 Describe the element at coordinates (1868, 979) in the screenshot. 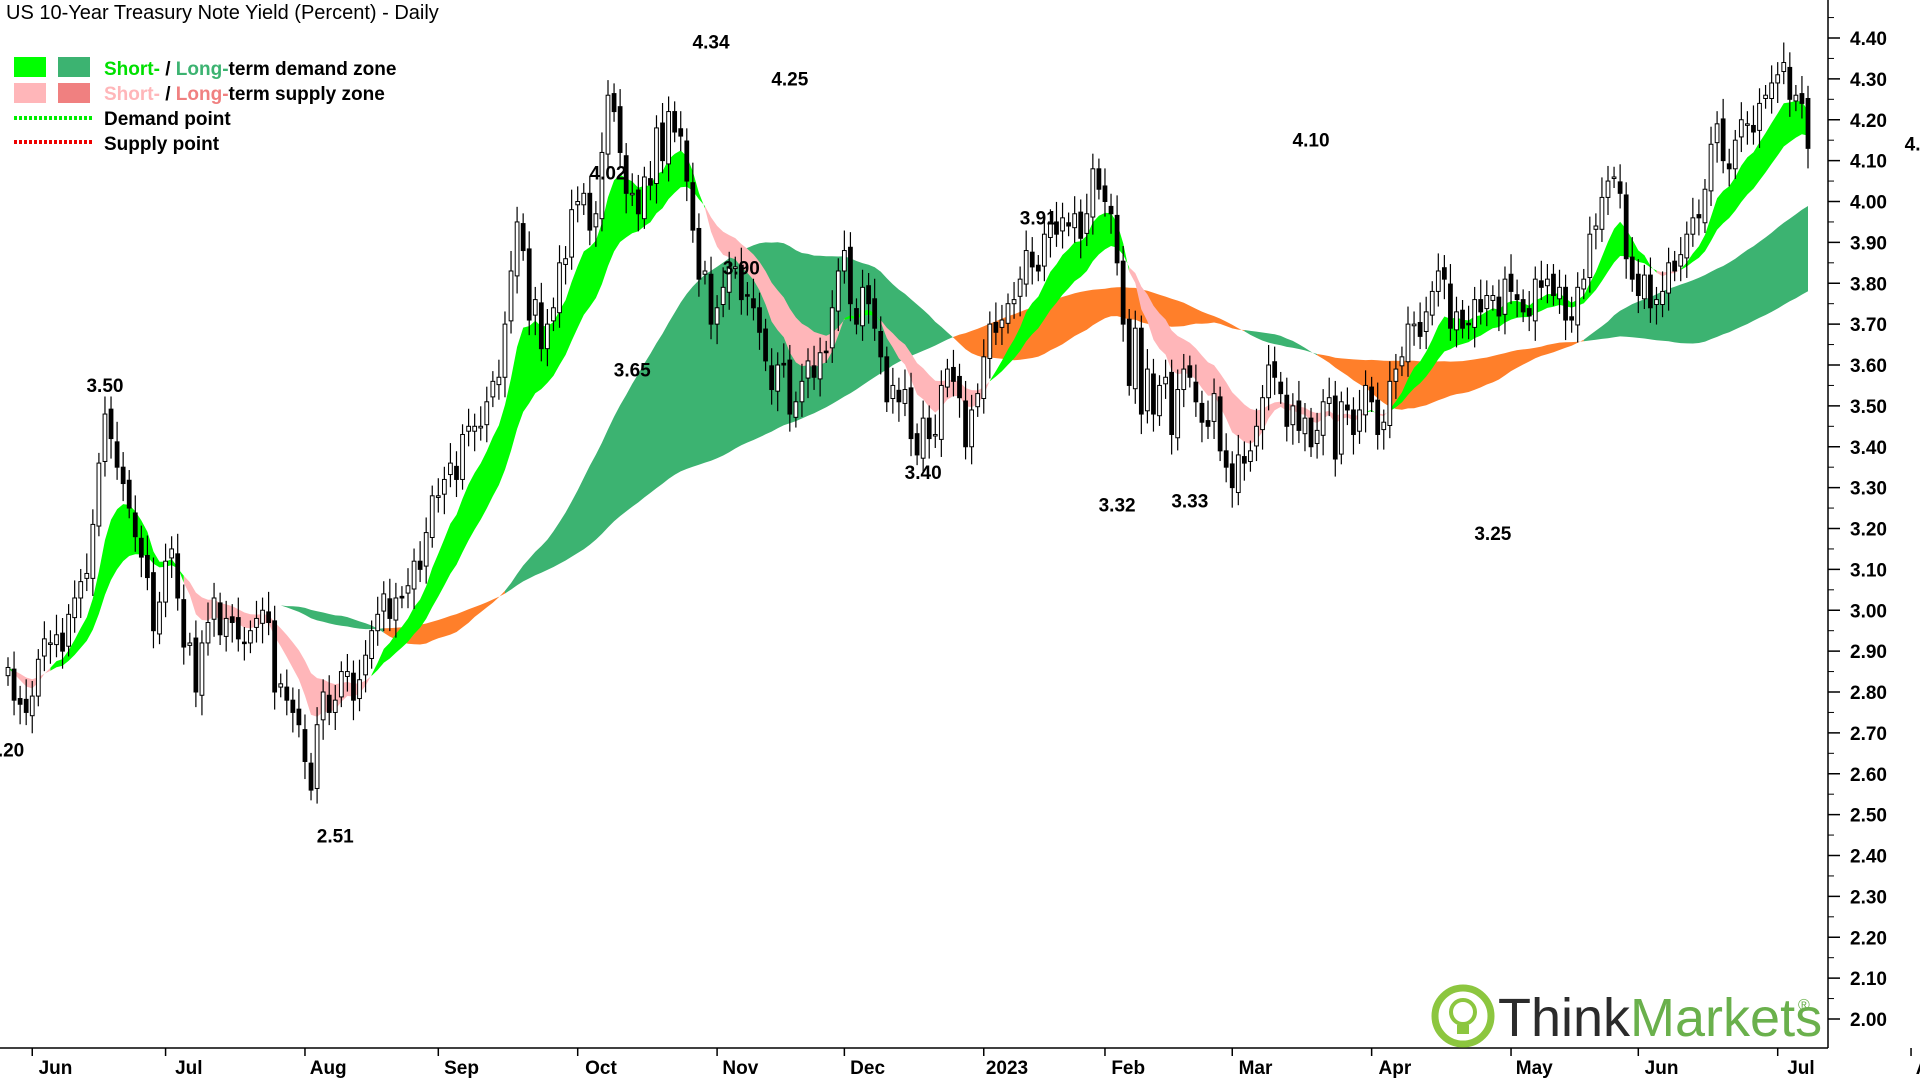

I see `y-tick-label: 2.10` at that location.